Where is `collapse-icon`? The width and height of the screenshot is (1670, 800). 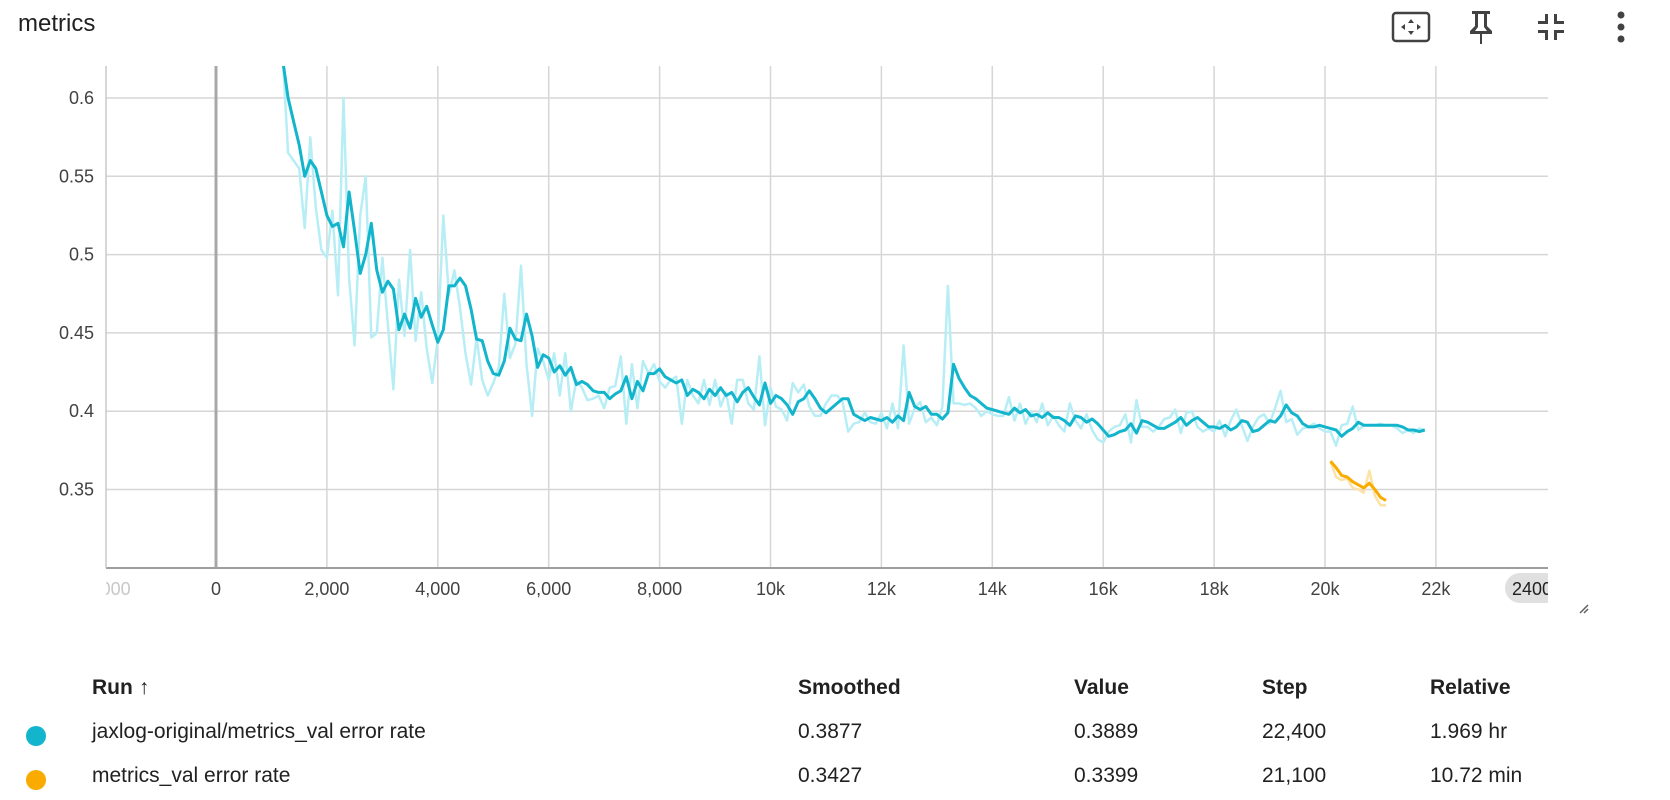
collapse-icon is located at coordinates (1551, 27).